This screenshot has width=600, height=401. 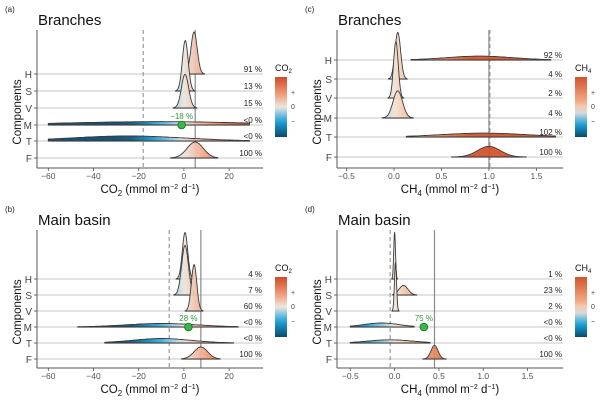 What do you see at coordinates (146, 390) in the screenshot?
I see `unit-text: (mmol m` at bounding box center [146, 390].